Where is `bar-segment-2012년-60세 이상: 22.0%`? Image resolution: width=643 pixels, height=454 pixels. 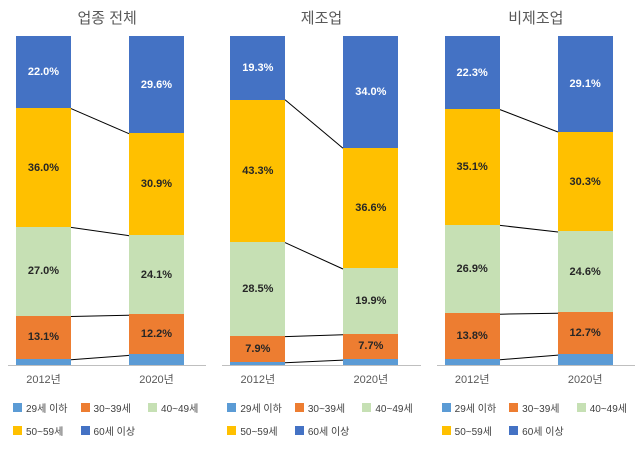
bar-segment-2012년-60세 이상: 22.0% is located at coordinates (43, 72).